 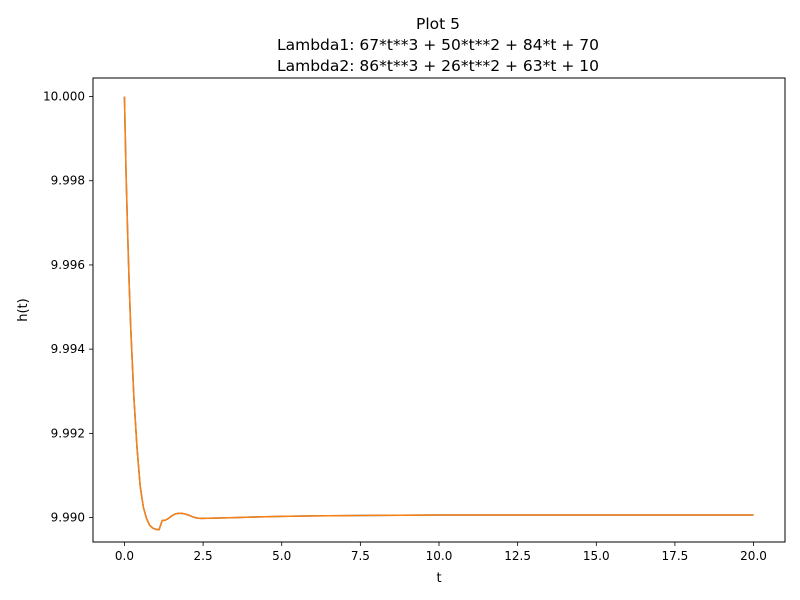 What do you see at coordinates (64, 97) in the screenshot?
I see `y-tick-label: 10.000` at bounding box center [64, 97].